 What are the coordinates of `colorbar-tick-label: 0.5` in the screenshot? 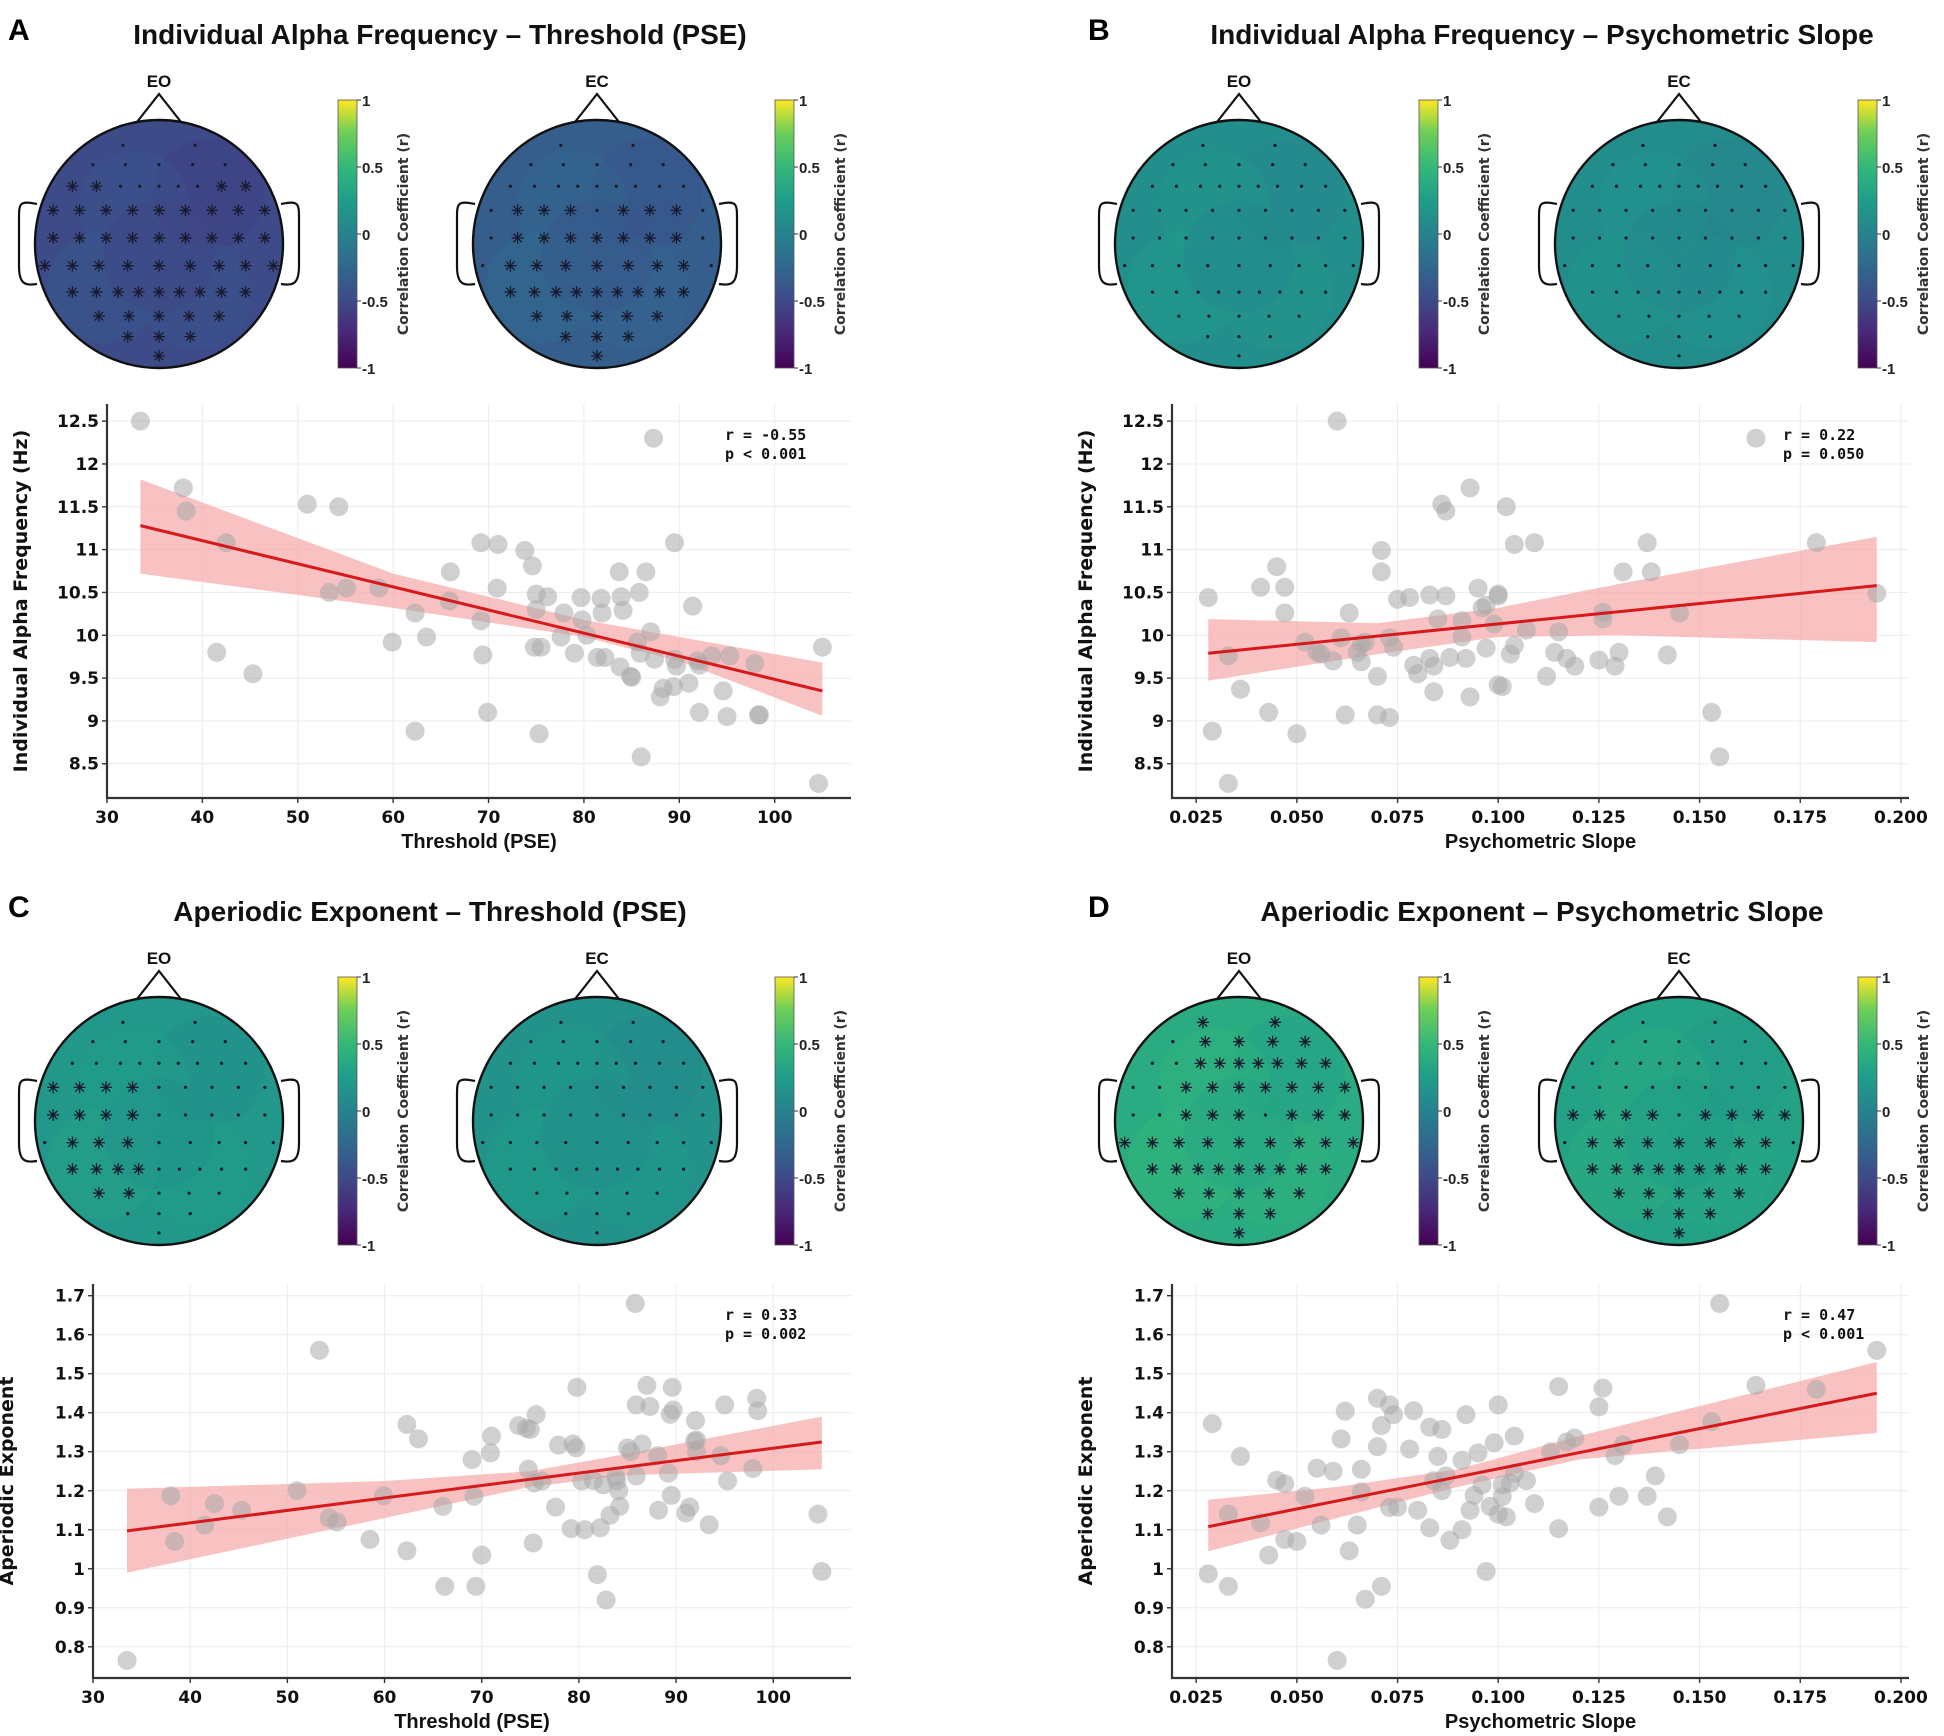 It's located at (1453, 168).